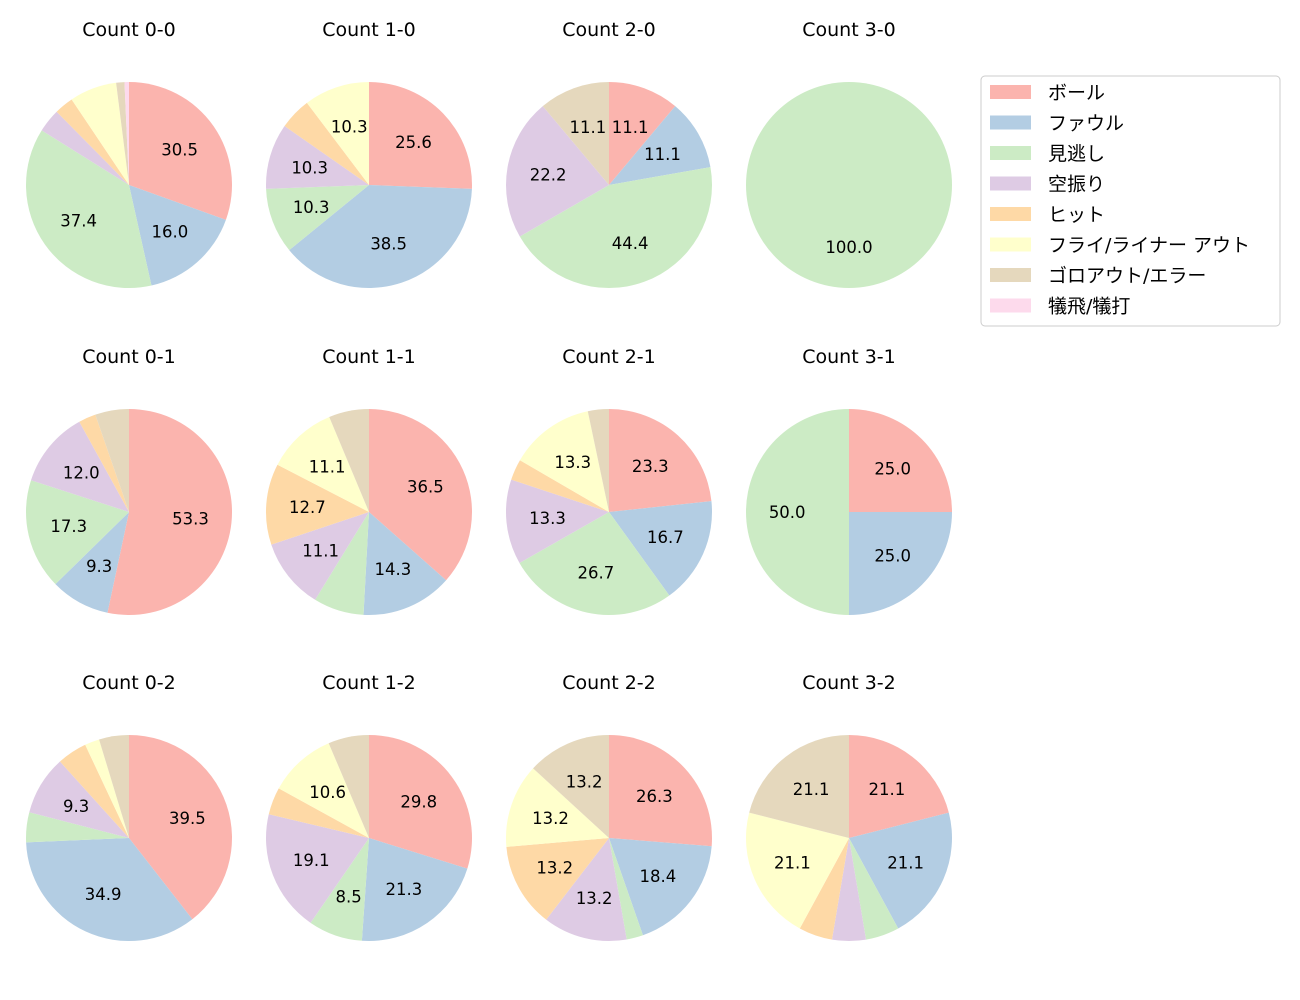 The width and height of the screenshot is (1300, 1000). Describe the element at coordinates (849, 357) in the screenshot. I see `pie-title: Count 3-1` at that location.